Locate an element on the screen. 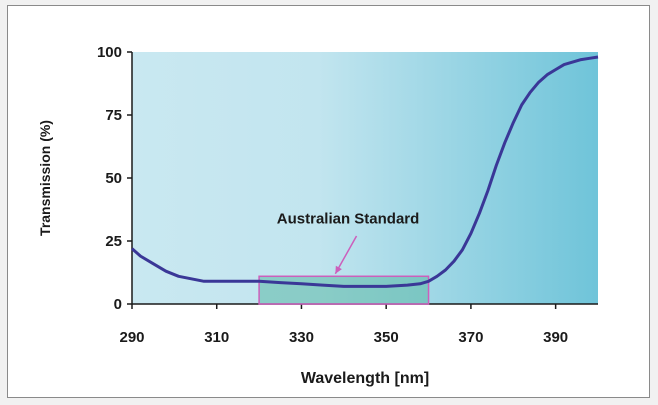 This screenshot has height=405, width=658. y-axis: 0 25 50 75 100 is located at coordinates (115, 178).